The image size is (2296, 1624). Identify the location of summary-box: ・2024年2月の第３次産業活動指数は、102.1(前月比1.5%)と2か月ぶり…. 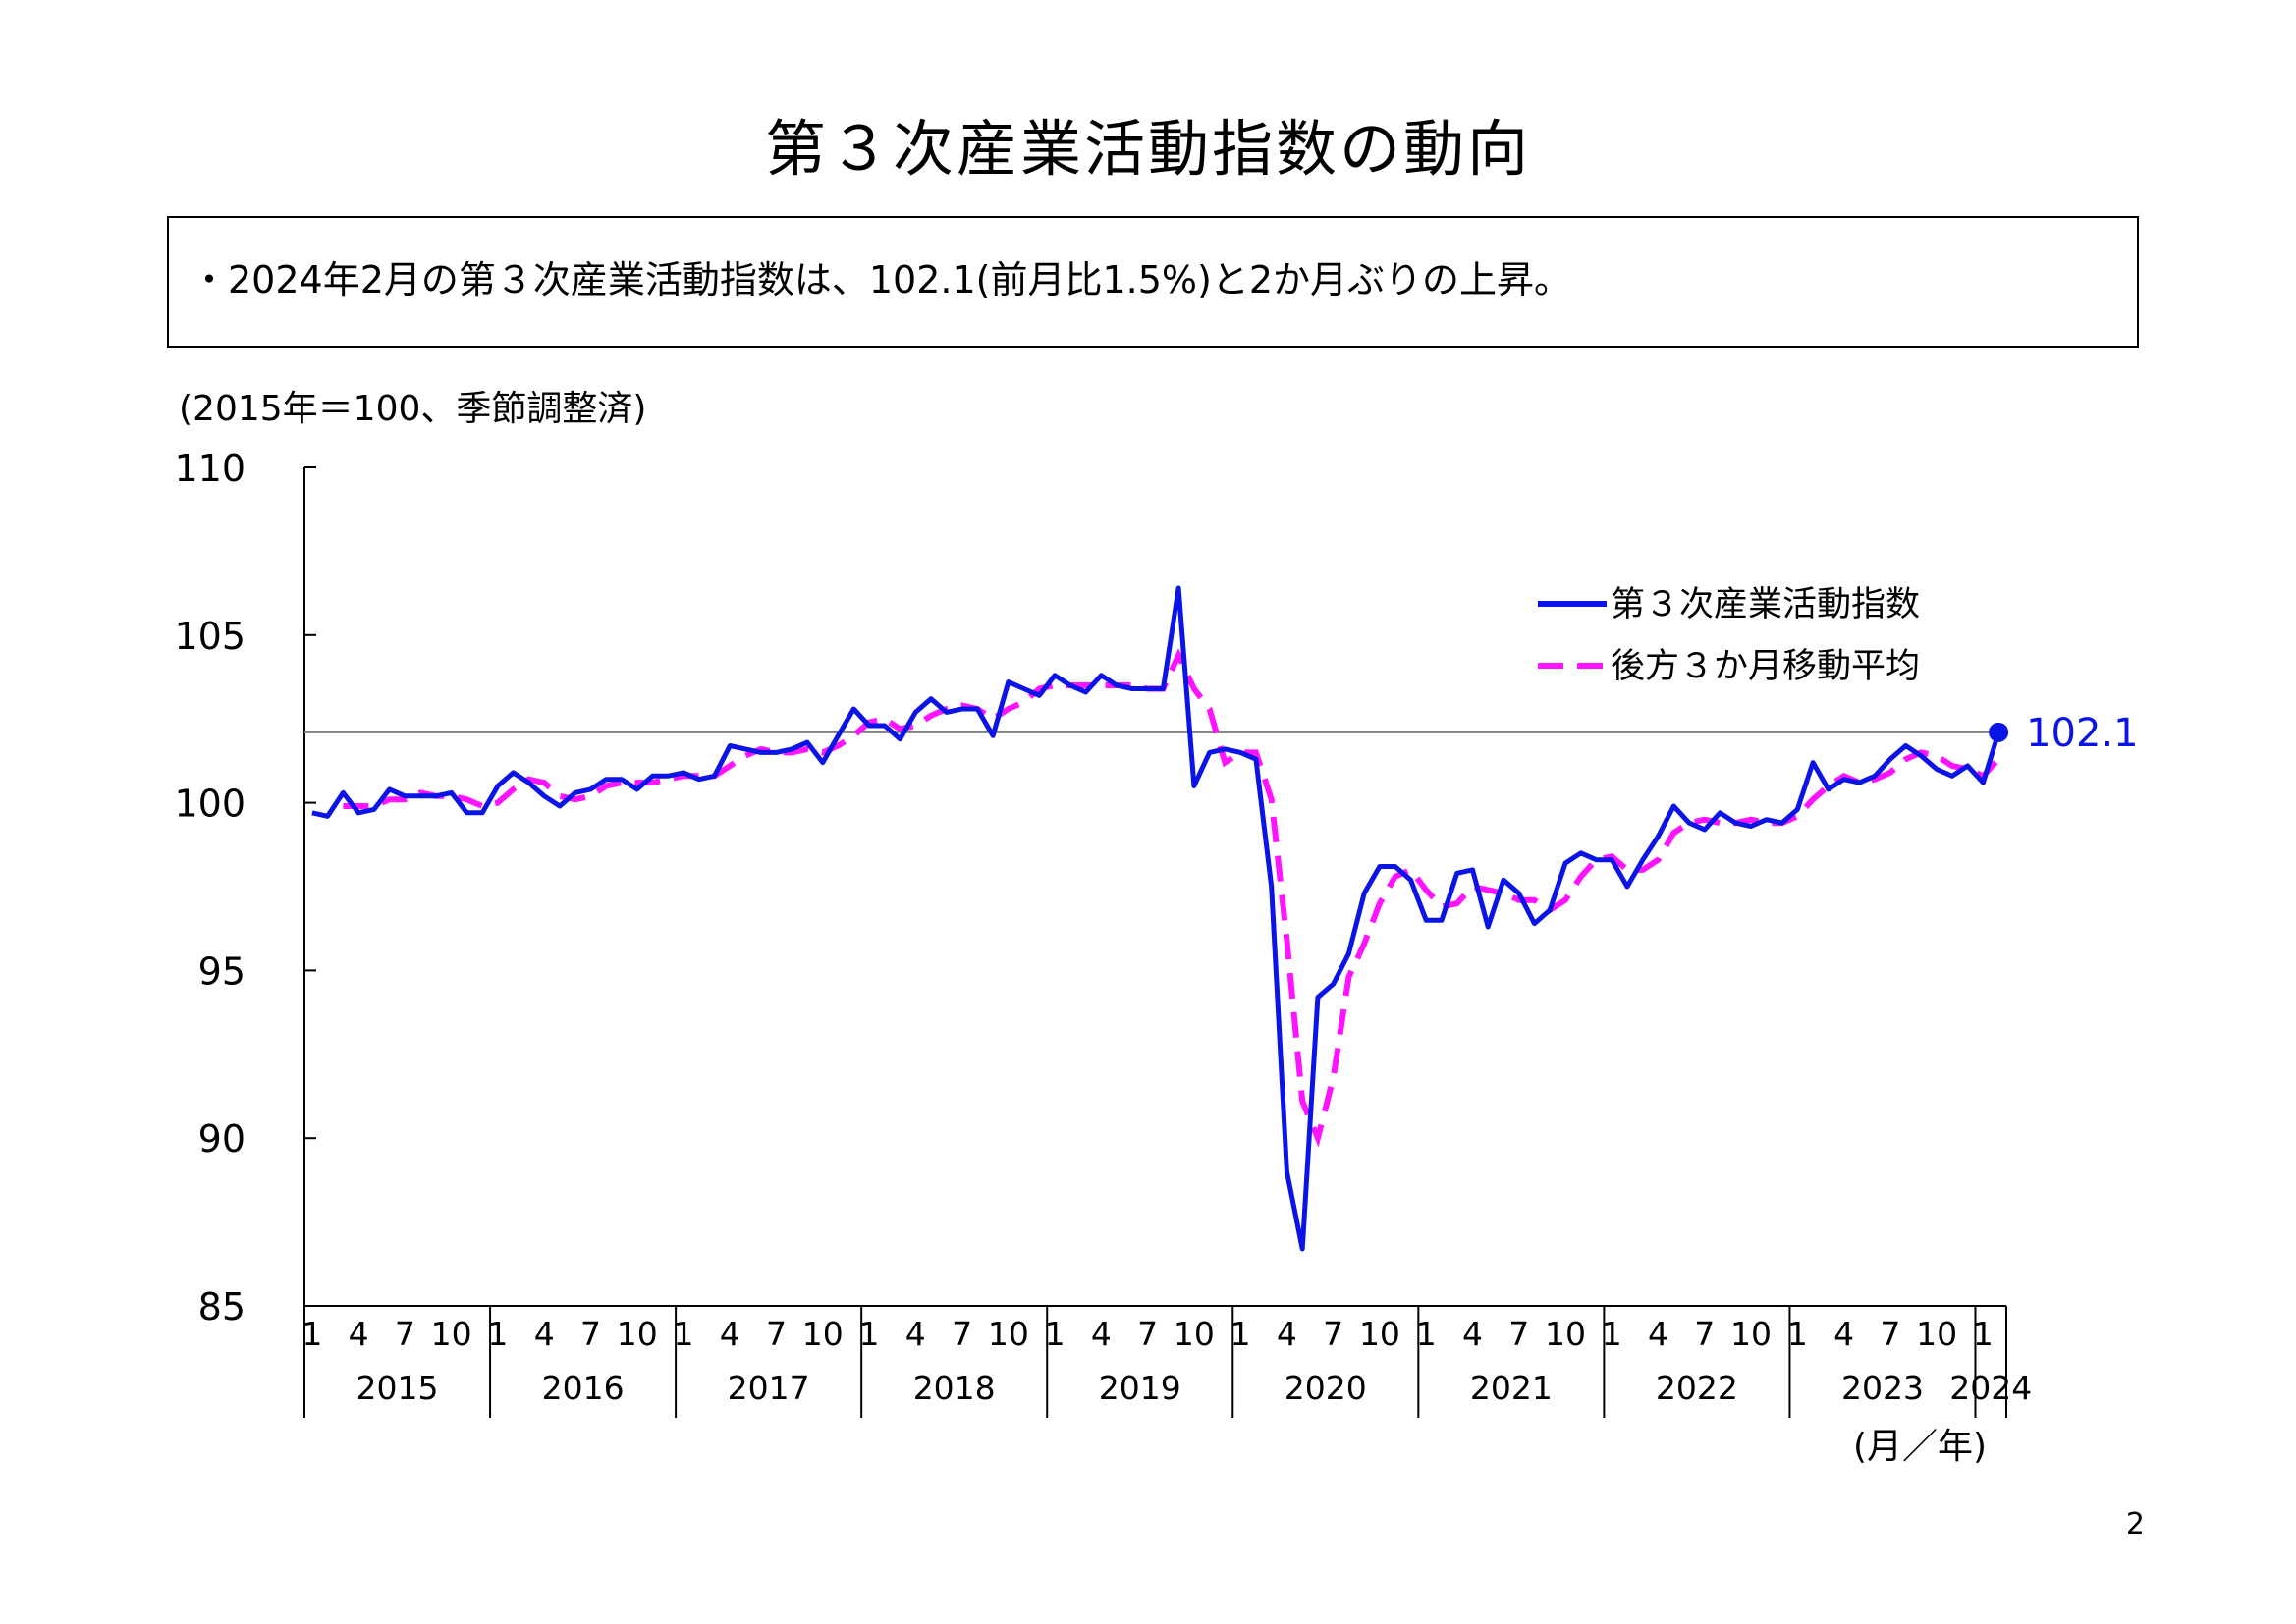
(1153, 282).